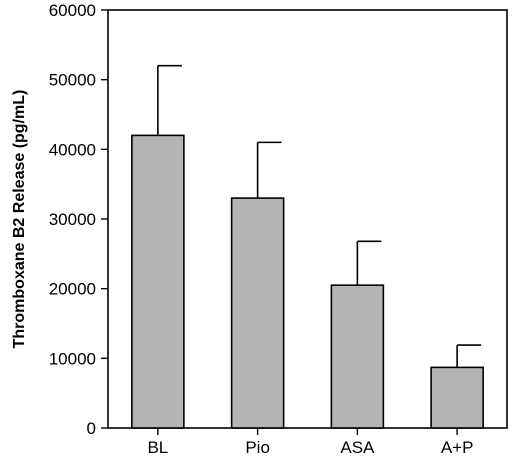  I want to click on y-tick-label-5: 50000, so click(72, 80).